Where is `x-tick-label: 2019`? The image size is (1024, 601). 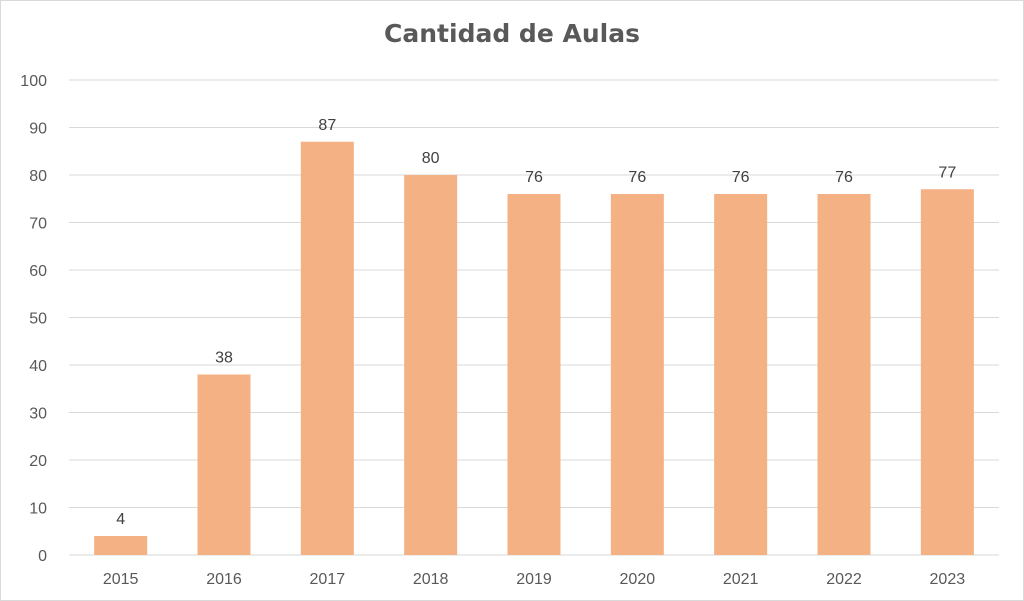
x-tick-label: 2019 is located at coordinates (534, 579).